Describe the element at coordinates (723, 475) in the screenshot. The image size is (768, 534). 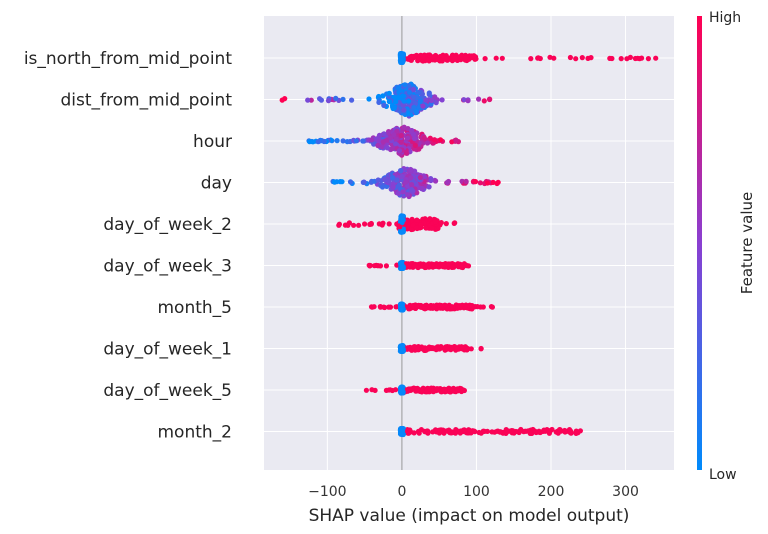
I see `colorbar-low-label: Low` at that location.